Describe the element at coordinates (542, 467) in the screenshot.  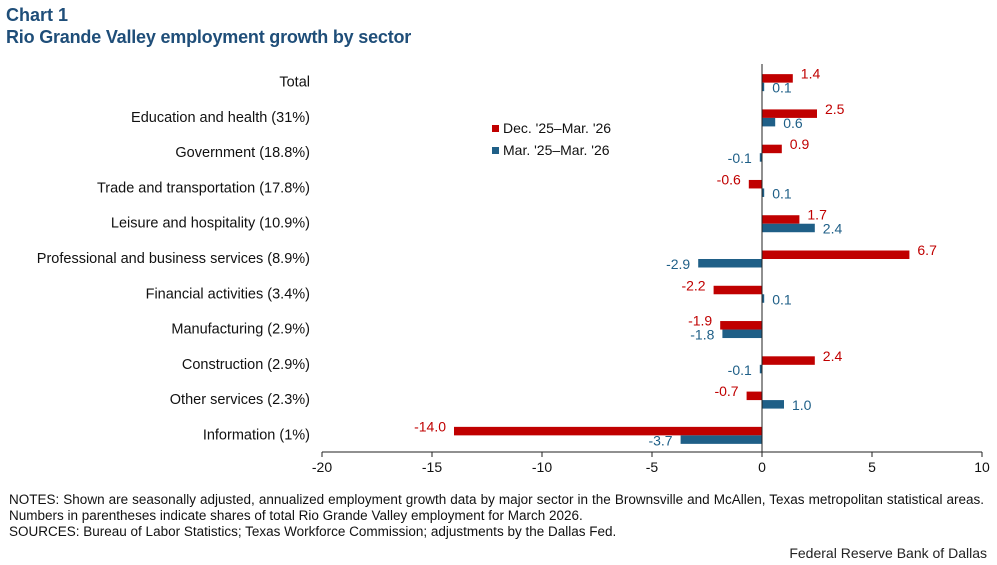
I see `x-tick-label: -10` at that location.